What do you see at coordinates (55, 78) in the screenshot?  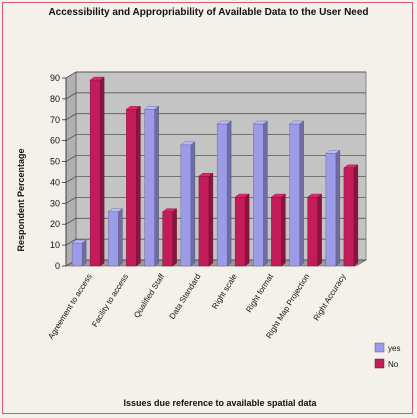 I see `y-tick-label: 90` at bounding box center [55, 78].